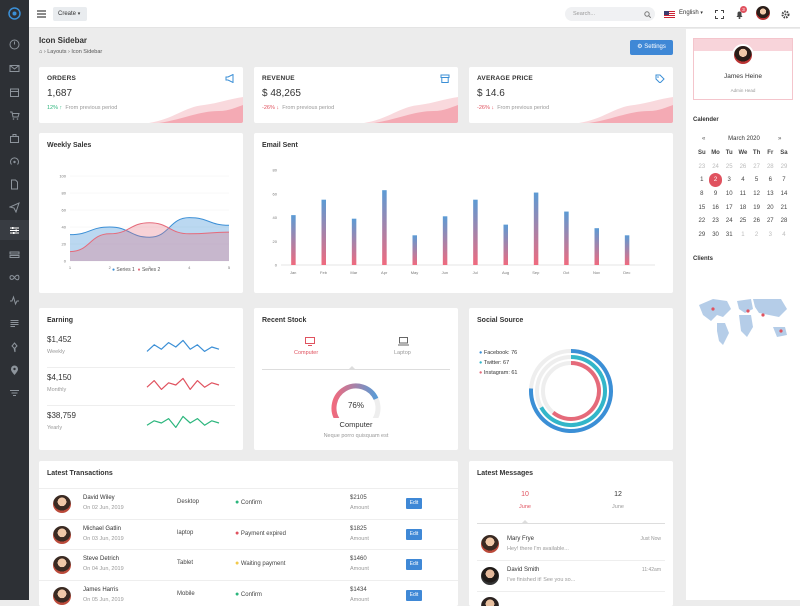 Image resolution: width=800 pixels, height=606 pixels. I want to click on calendar-day: 8, so click(702, 194).